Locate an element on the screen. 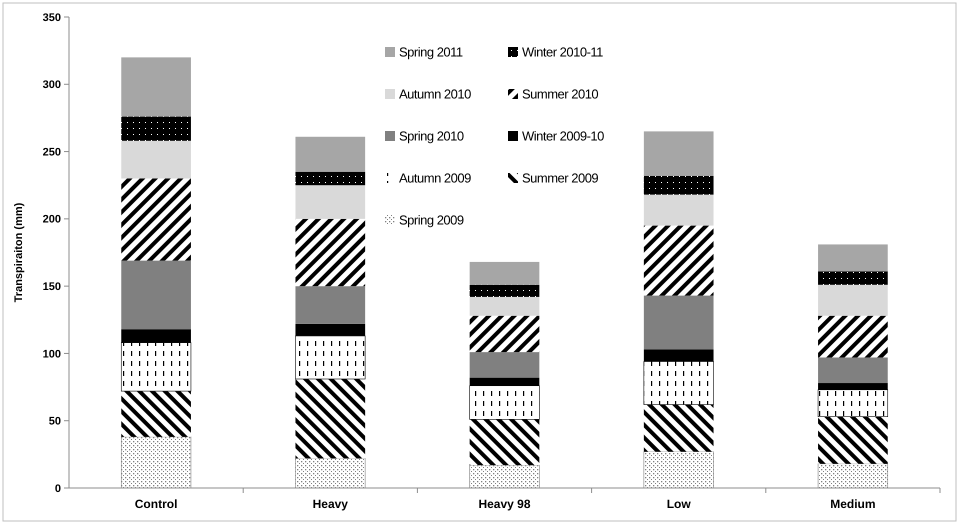 This screenshot has height=525, width=959. x-tick-label: Control is located at coordinates (156, 504).